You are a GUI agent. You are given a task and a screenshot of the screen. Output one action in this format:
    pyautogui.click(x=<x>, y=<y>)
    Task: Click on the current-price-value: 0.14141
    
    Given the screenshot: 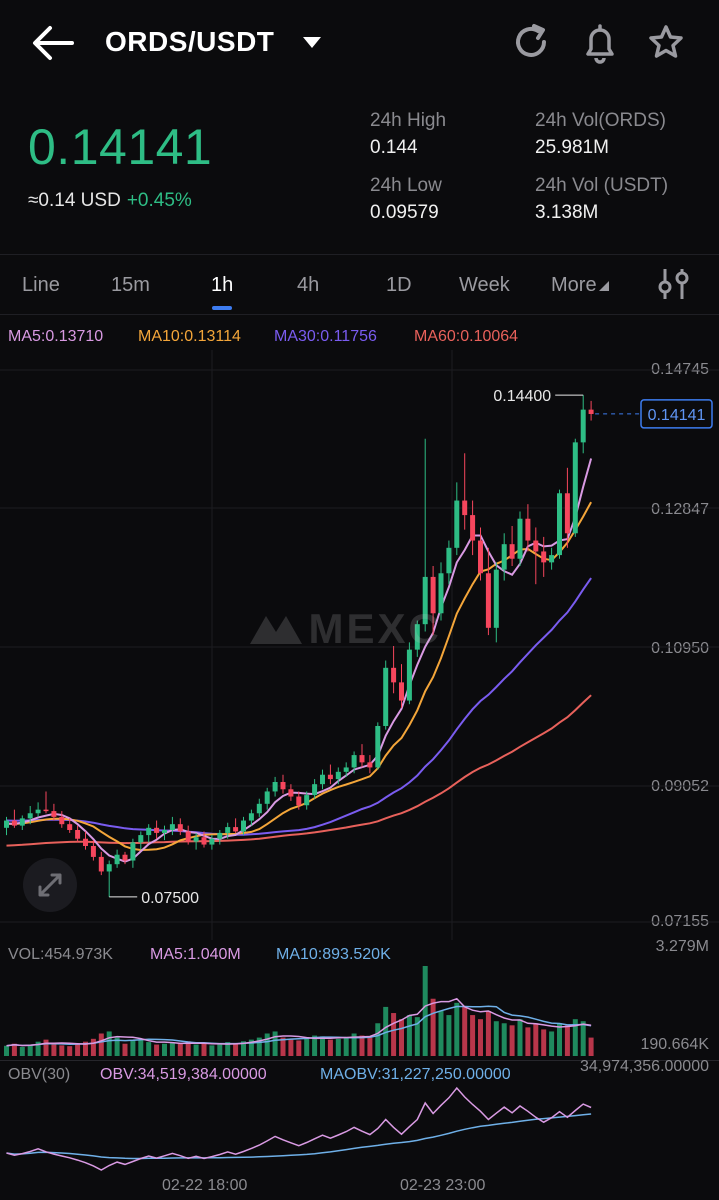 What is the action you would take?
    pyautogui.click(x=677, y=415)
    